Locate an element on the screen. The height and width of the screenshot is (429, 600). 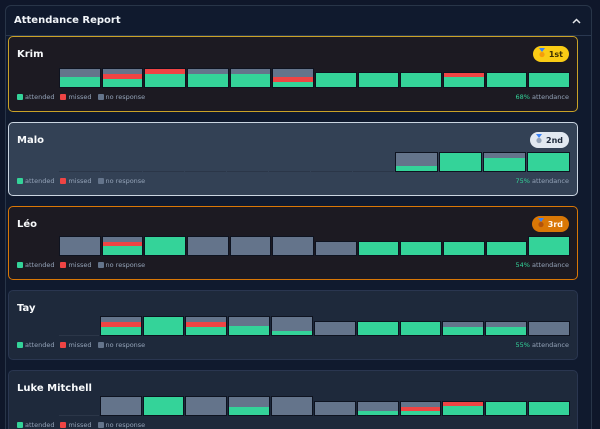
panel-title: Attendance Report is located at coordinates (67, 20).